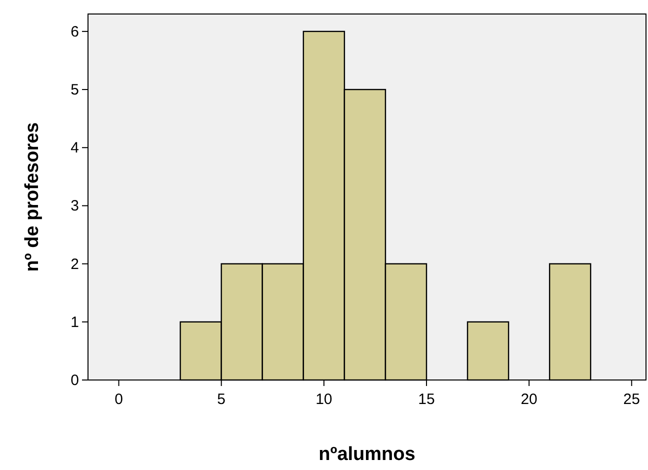 Image resolution: width=648 pixels, height=470 pixels. I want to click on x-tick-label: 20, so click(529, 399).